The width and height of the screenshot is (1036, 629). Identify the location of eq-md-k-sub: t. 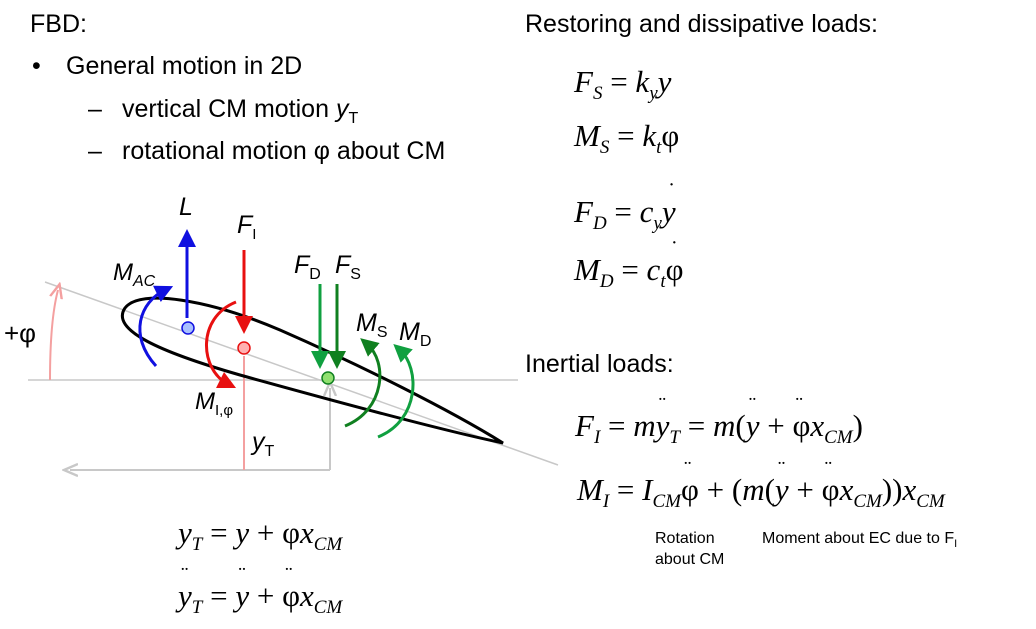
(663, 281).